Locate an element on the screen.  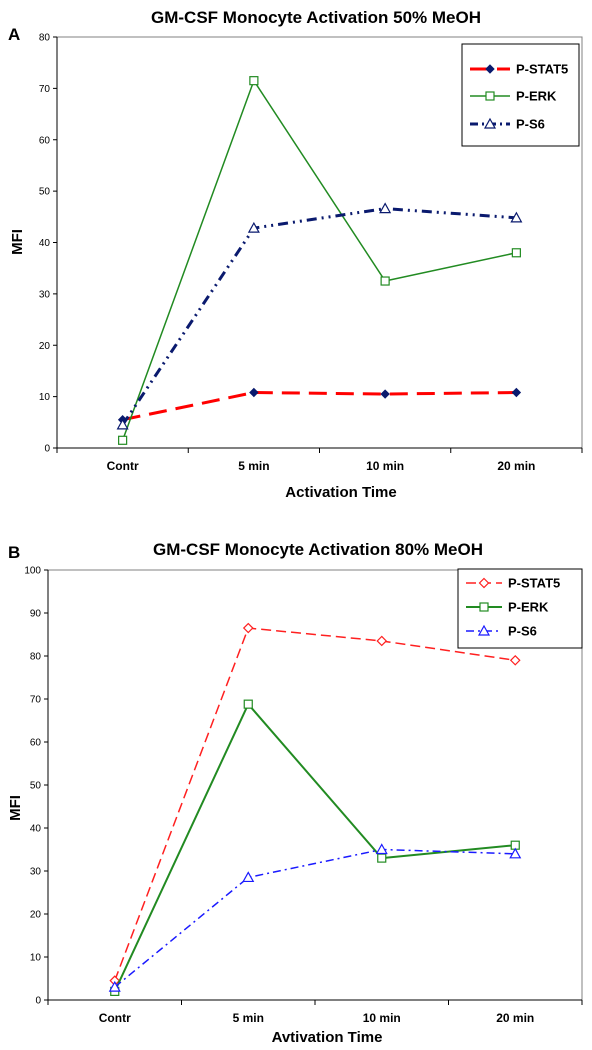
chart-a-ytick-label: 30 is located at coordinates (45, 294).